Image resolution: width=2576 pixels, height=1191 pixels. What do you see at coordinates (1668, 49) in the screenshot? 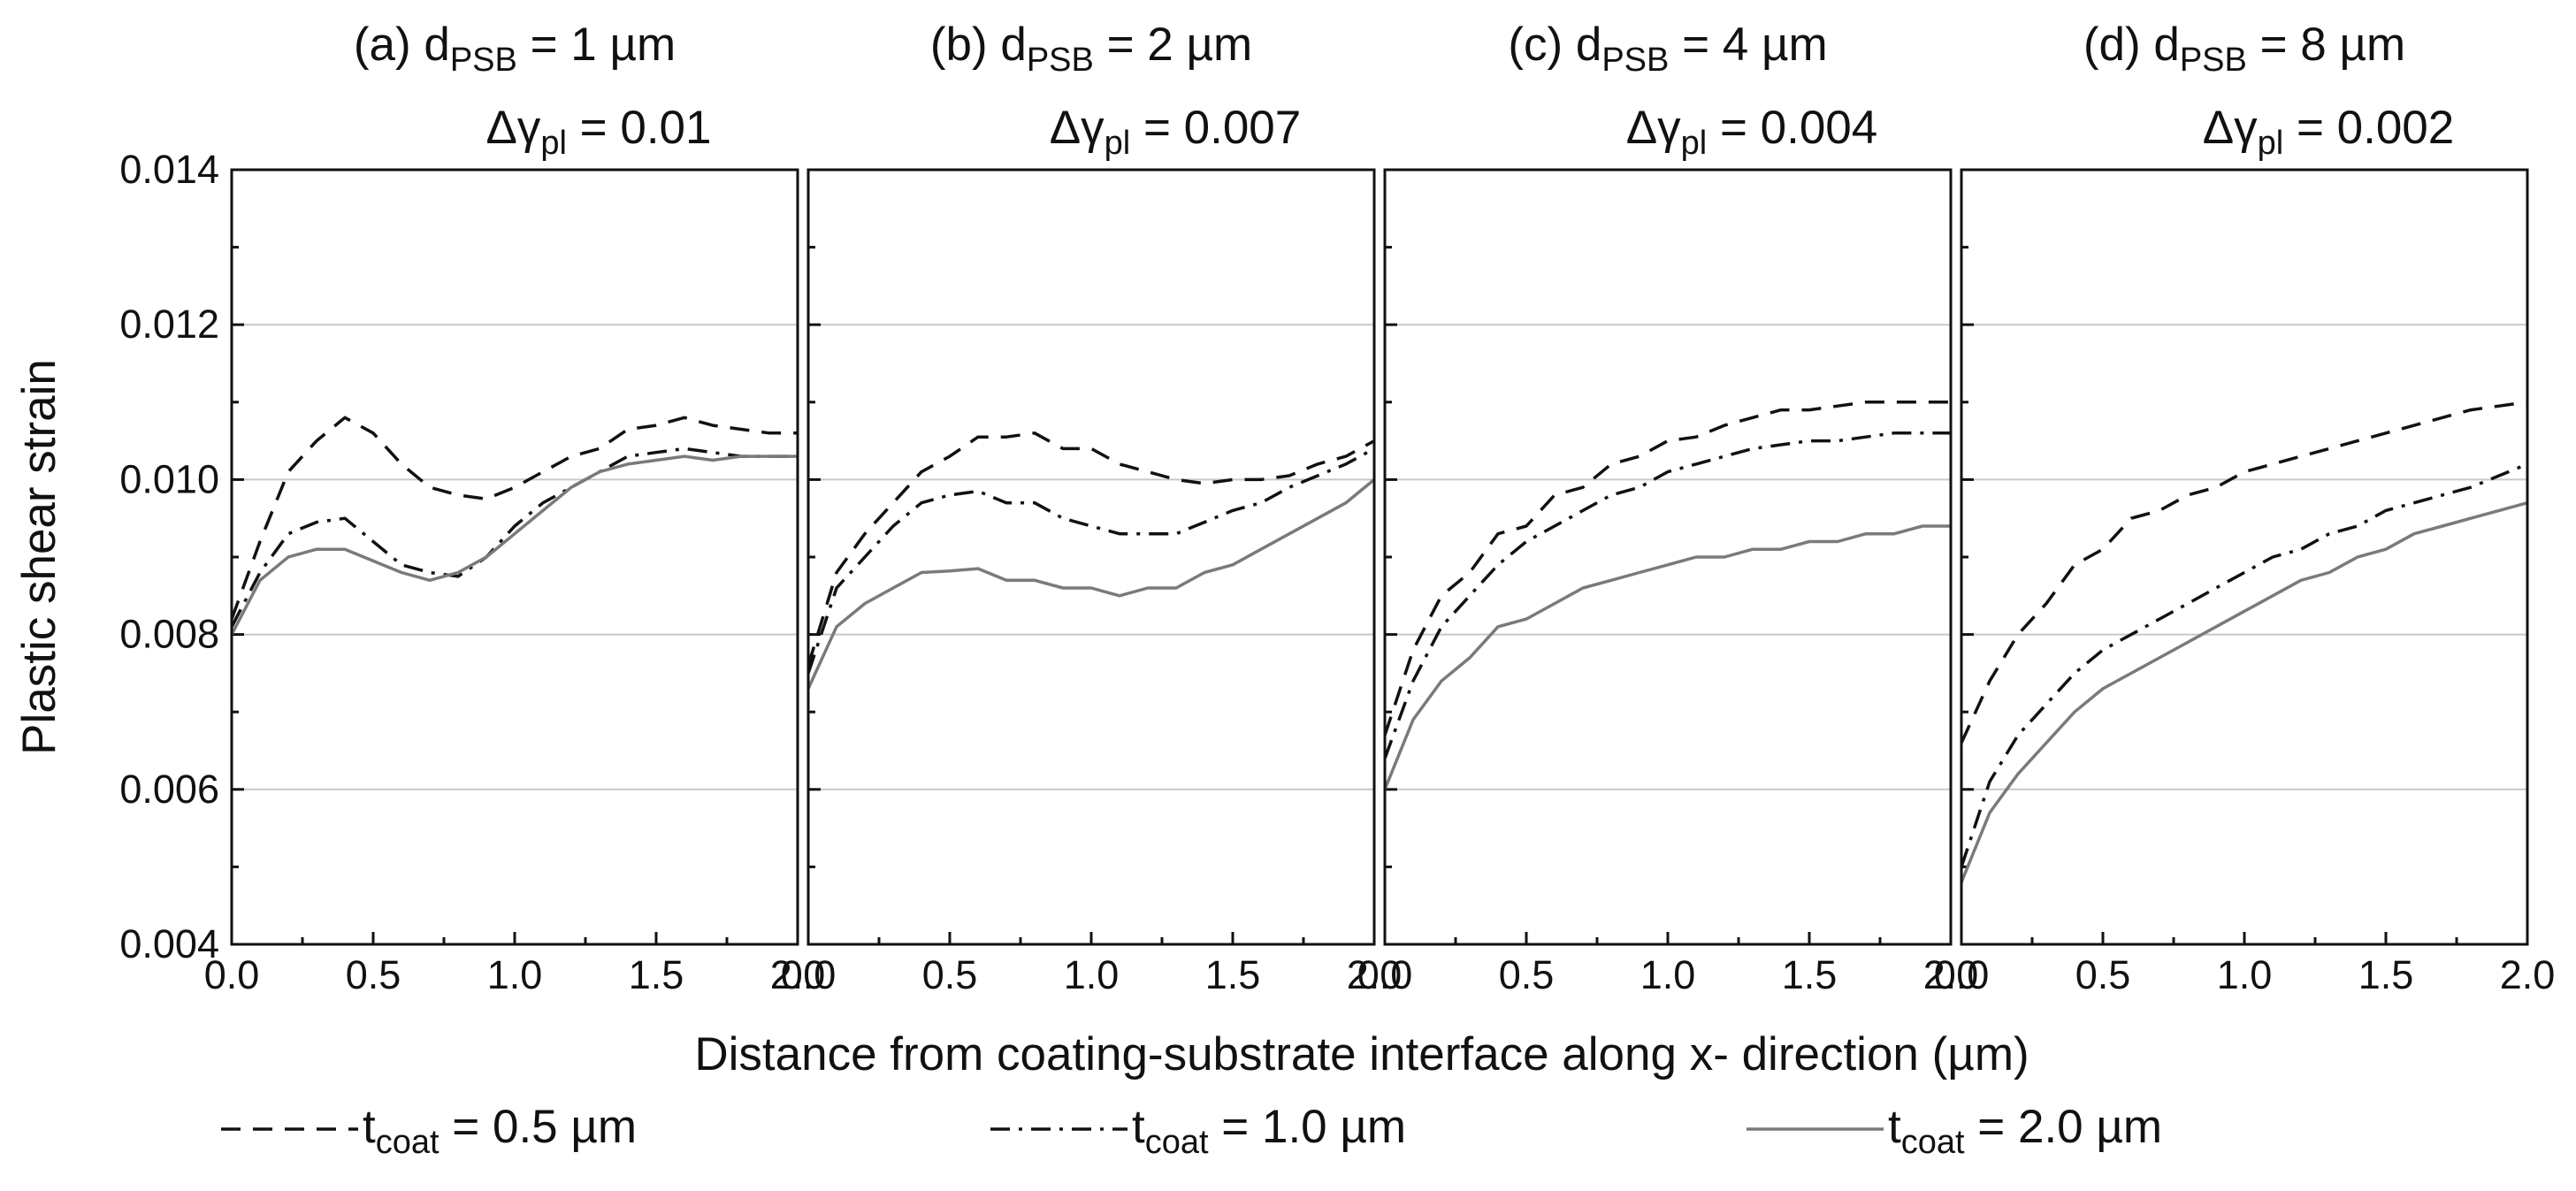
I see `panel-title: (c) dPSB = 4 µm` at bounding box center [1668, 49].